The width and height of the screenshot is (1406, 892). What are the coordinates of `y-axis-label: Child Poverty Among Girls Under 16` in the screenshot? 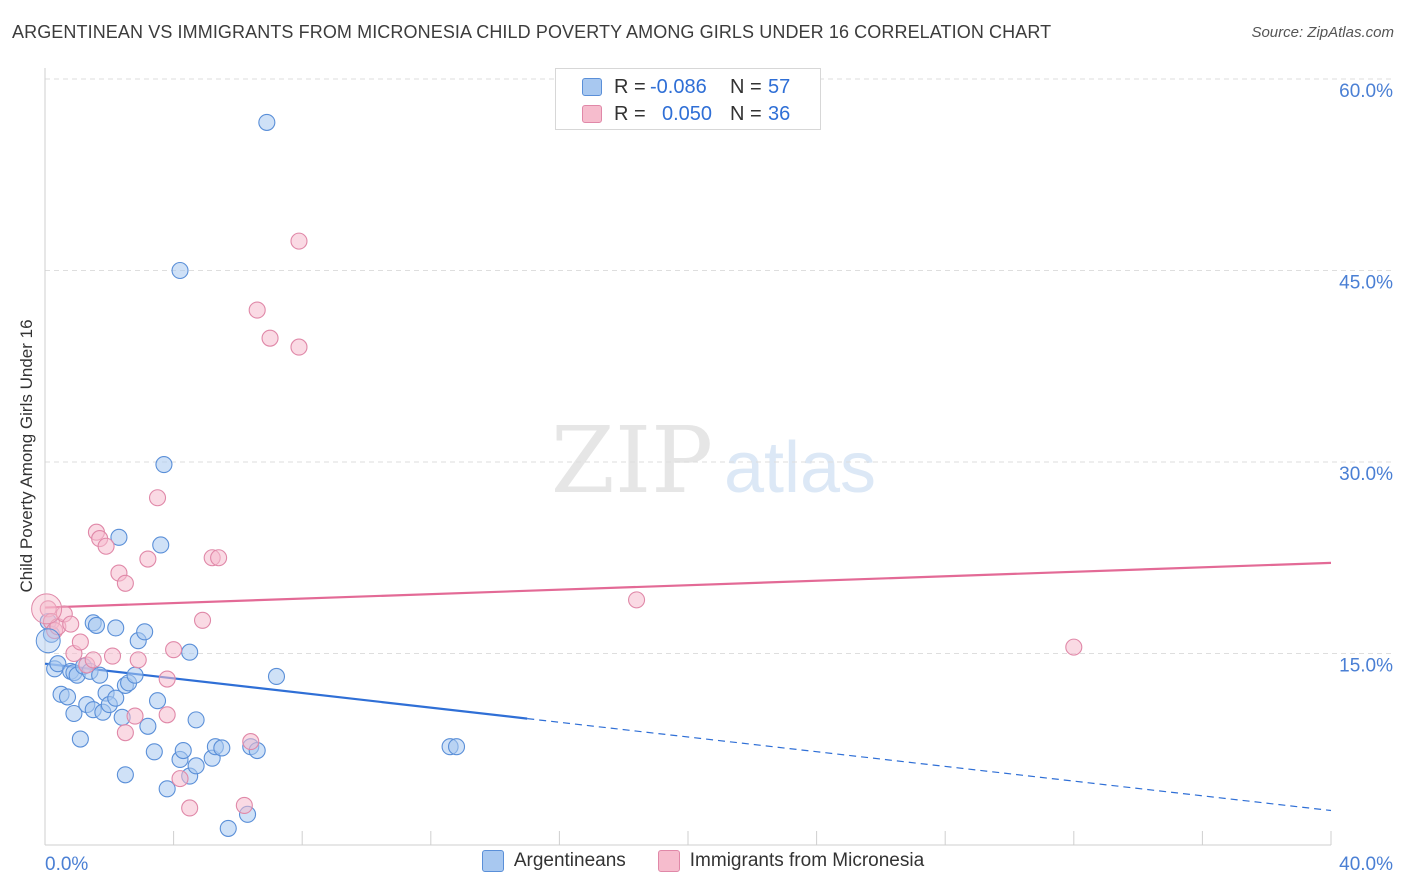 It's located at (26, 456).